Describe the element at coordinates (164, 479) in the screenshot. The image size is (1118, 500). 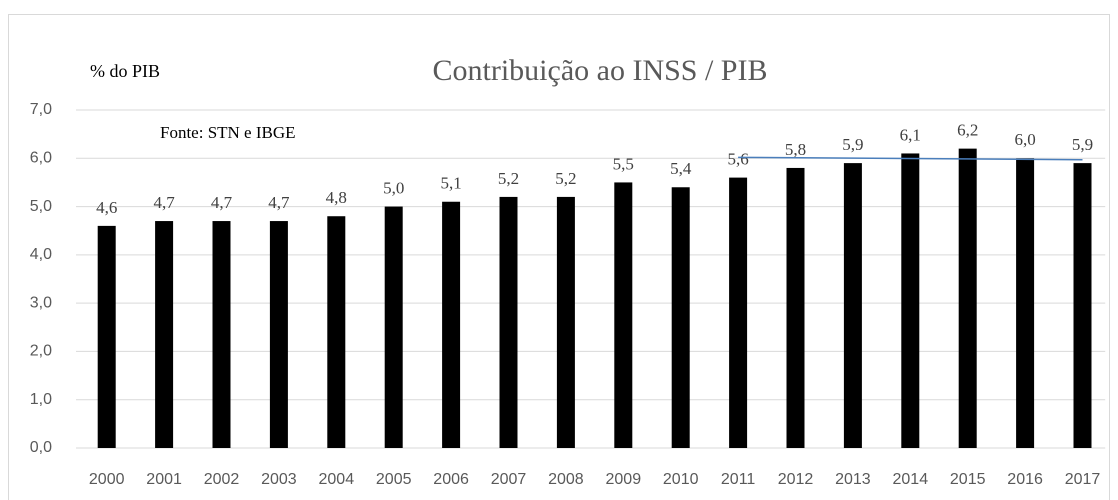
I see `x-tick-label: 2001` at that location.